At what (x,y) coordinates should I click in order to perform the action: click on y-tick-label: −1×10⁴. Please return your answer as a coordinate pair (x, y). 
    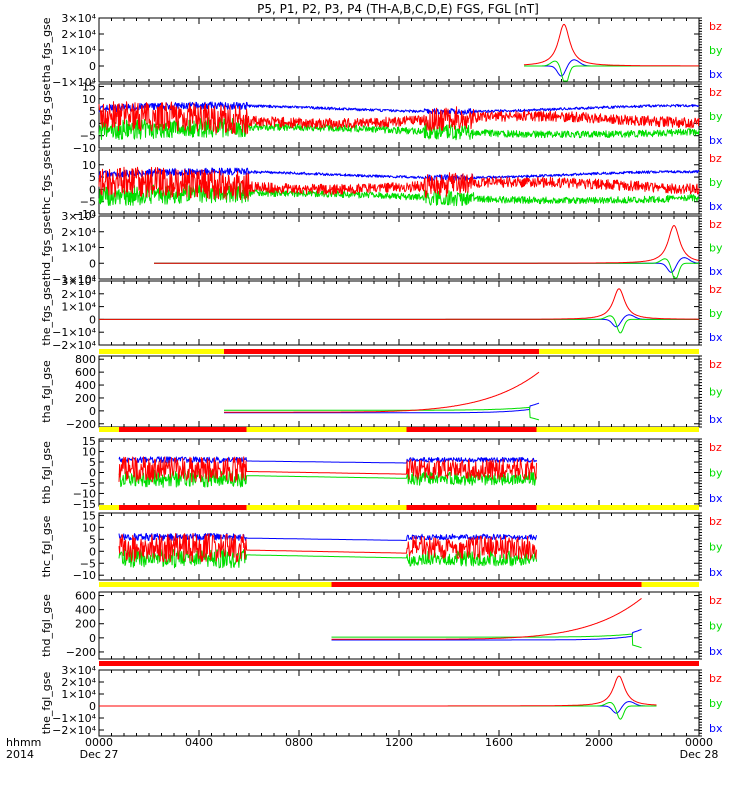
    Looking at the image, I should click on (74, 718).